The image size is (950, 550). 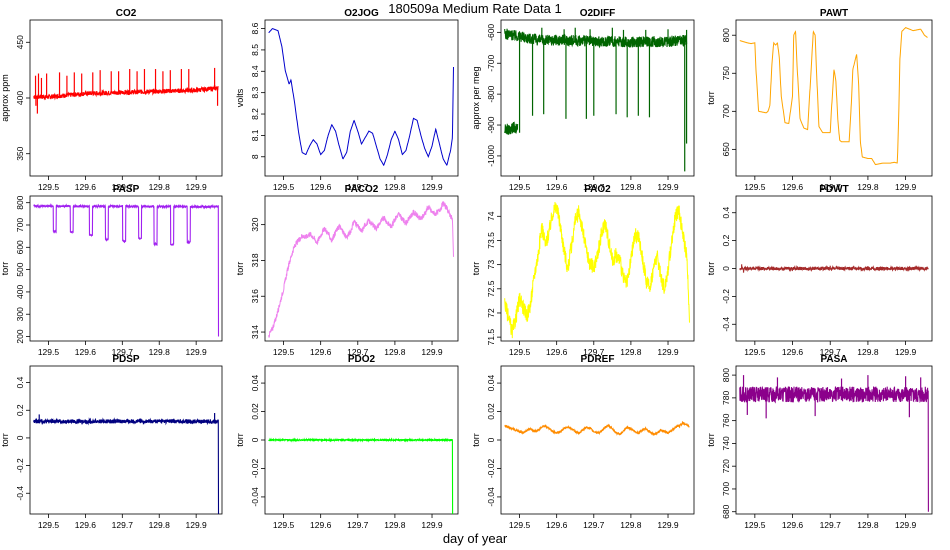 I want to click on y-tick-label: 72.5, so click(x=491, y=288).